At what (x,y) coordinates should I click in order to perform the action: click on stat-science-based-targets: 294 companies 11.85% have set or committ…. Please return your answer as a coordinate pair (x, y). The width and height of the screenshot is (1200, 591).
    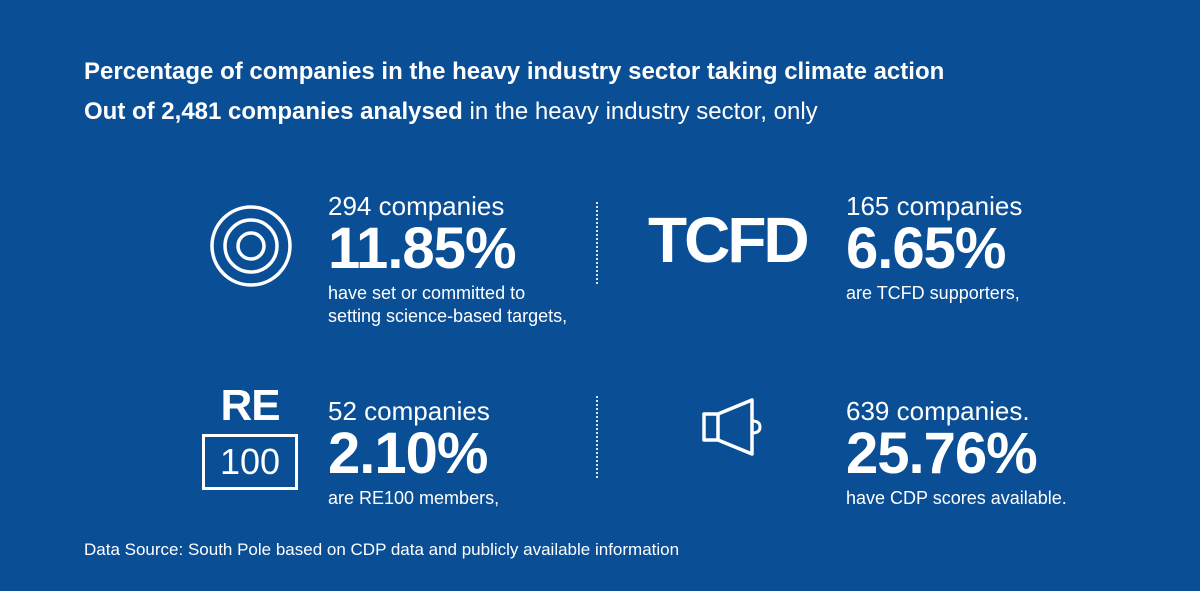
    Looking at the image, I should click on (453, 260).